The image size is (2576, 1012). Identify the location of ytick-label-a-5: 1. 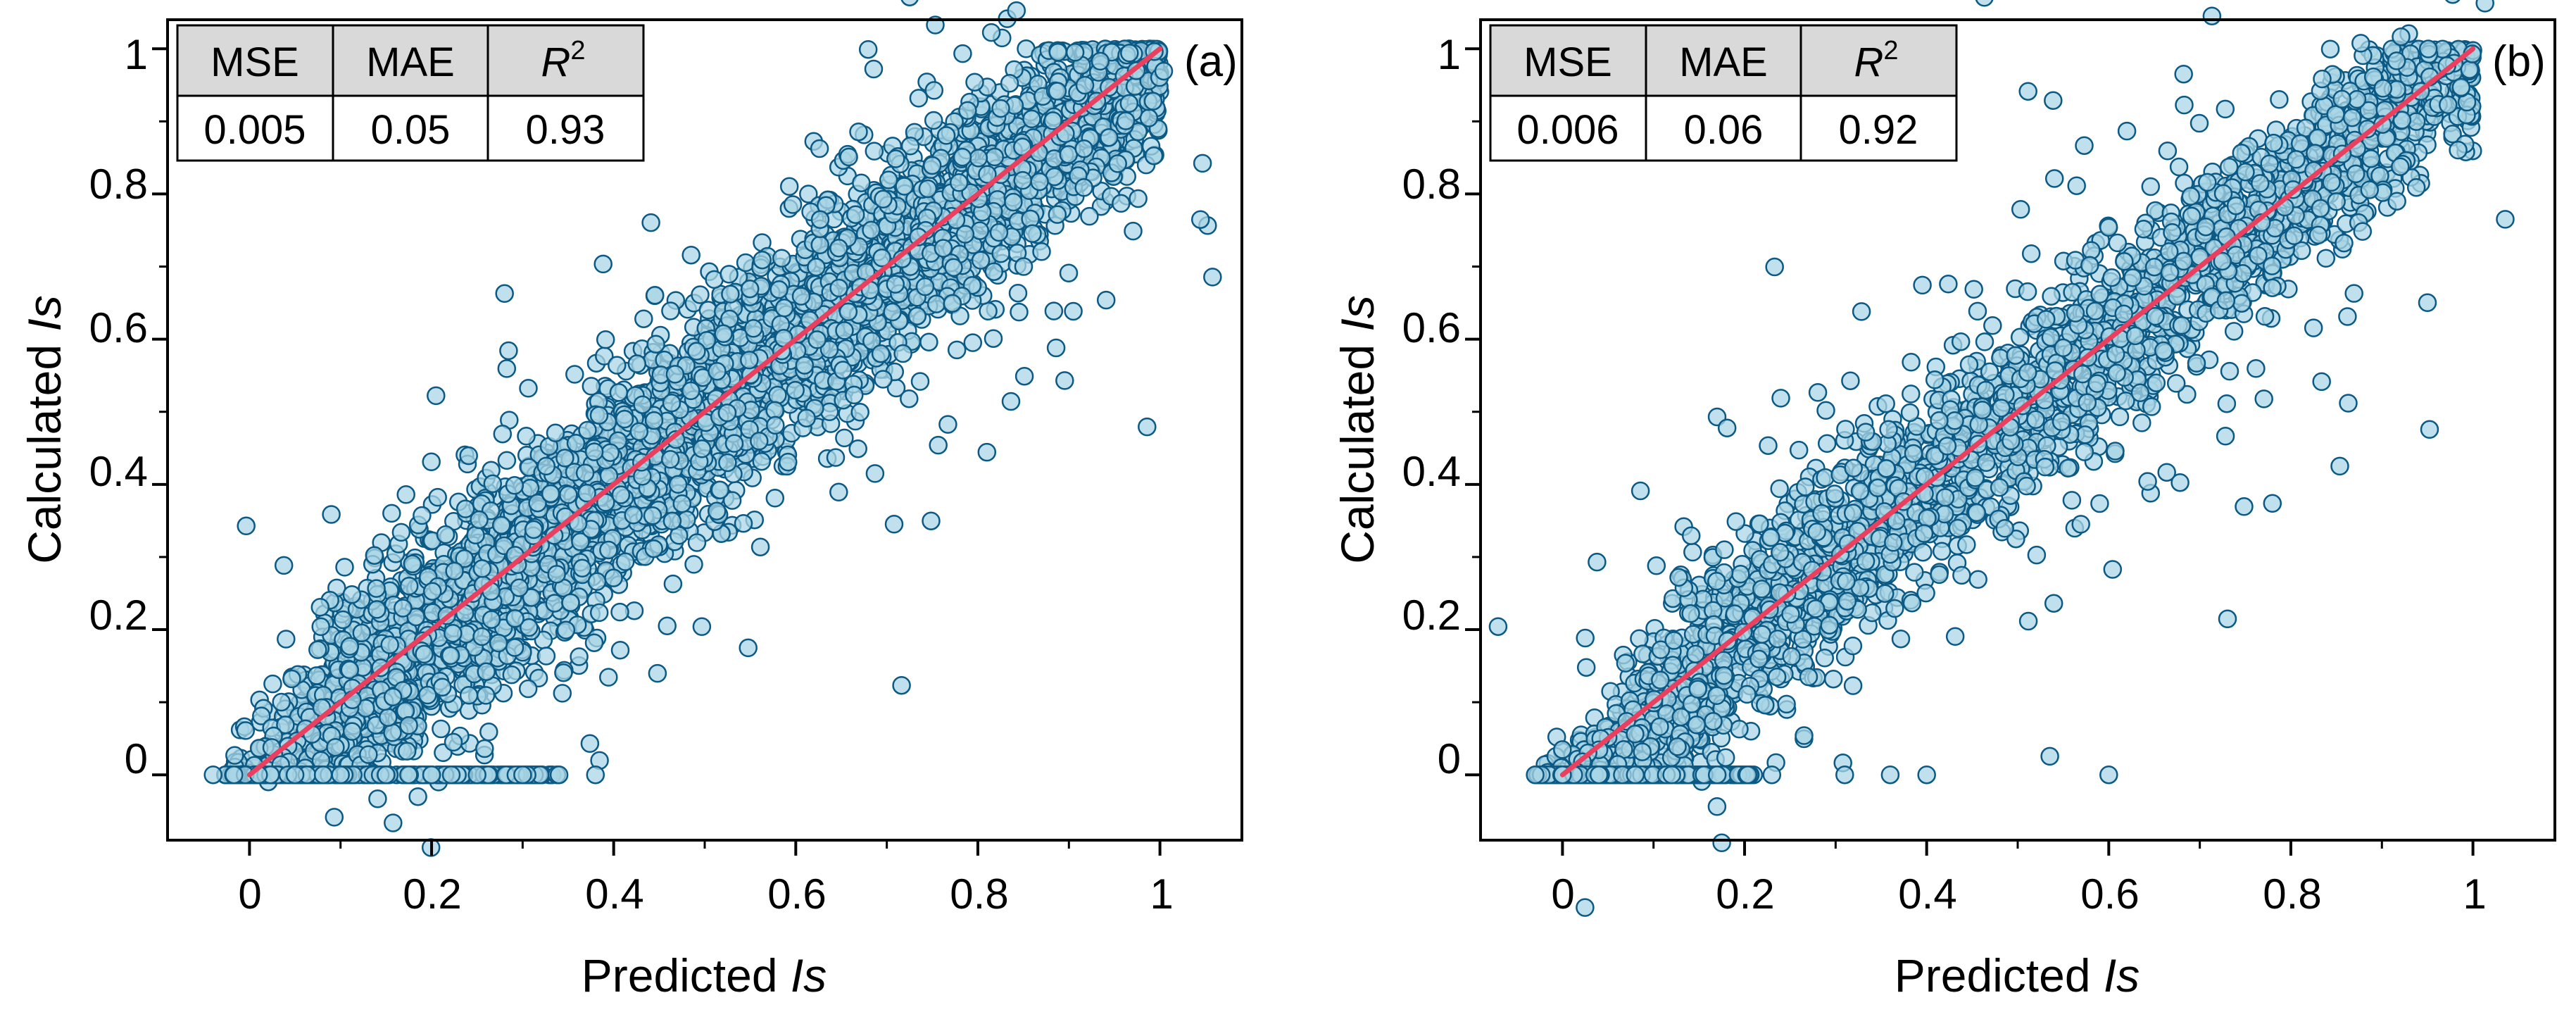
(136, 54).